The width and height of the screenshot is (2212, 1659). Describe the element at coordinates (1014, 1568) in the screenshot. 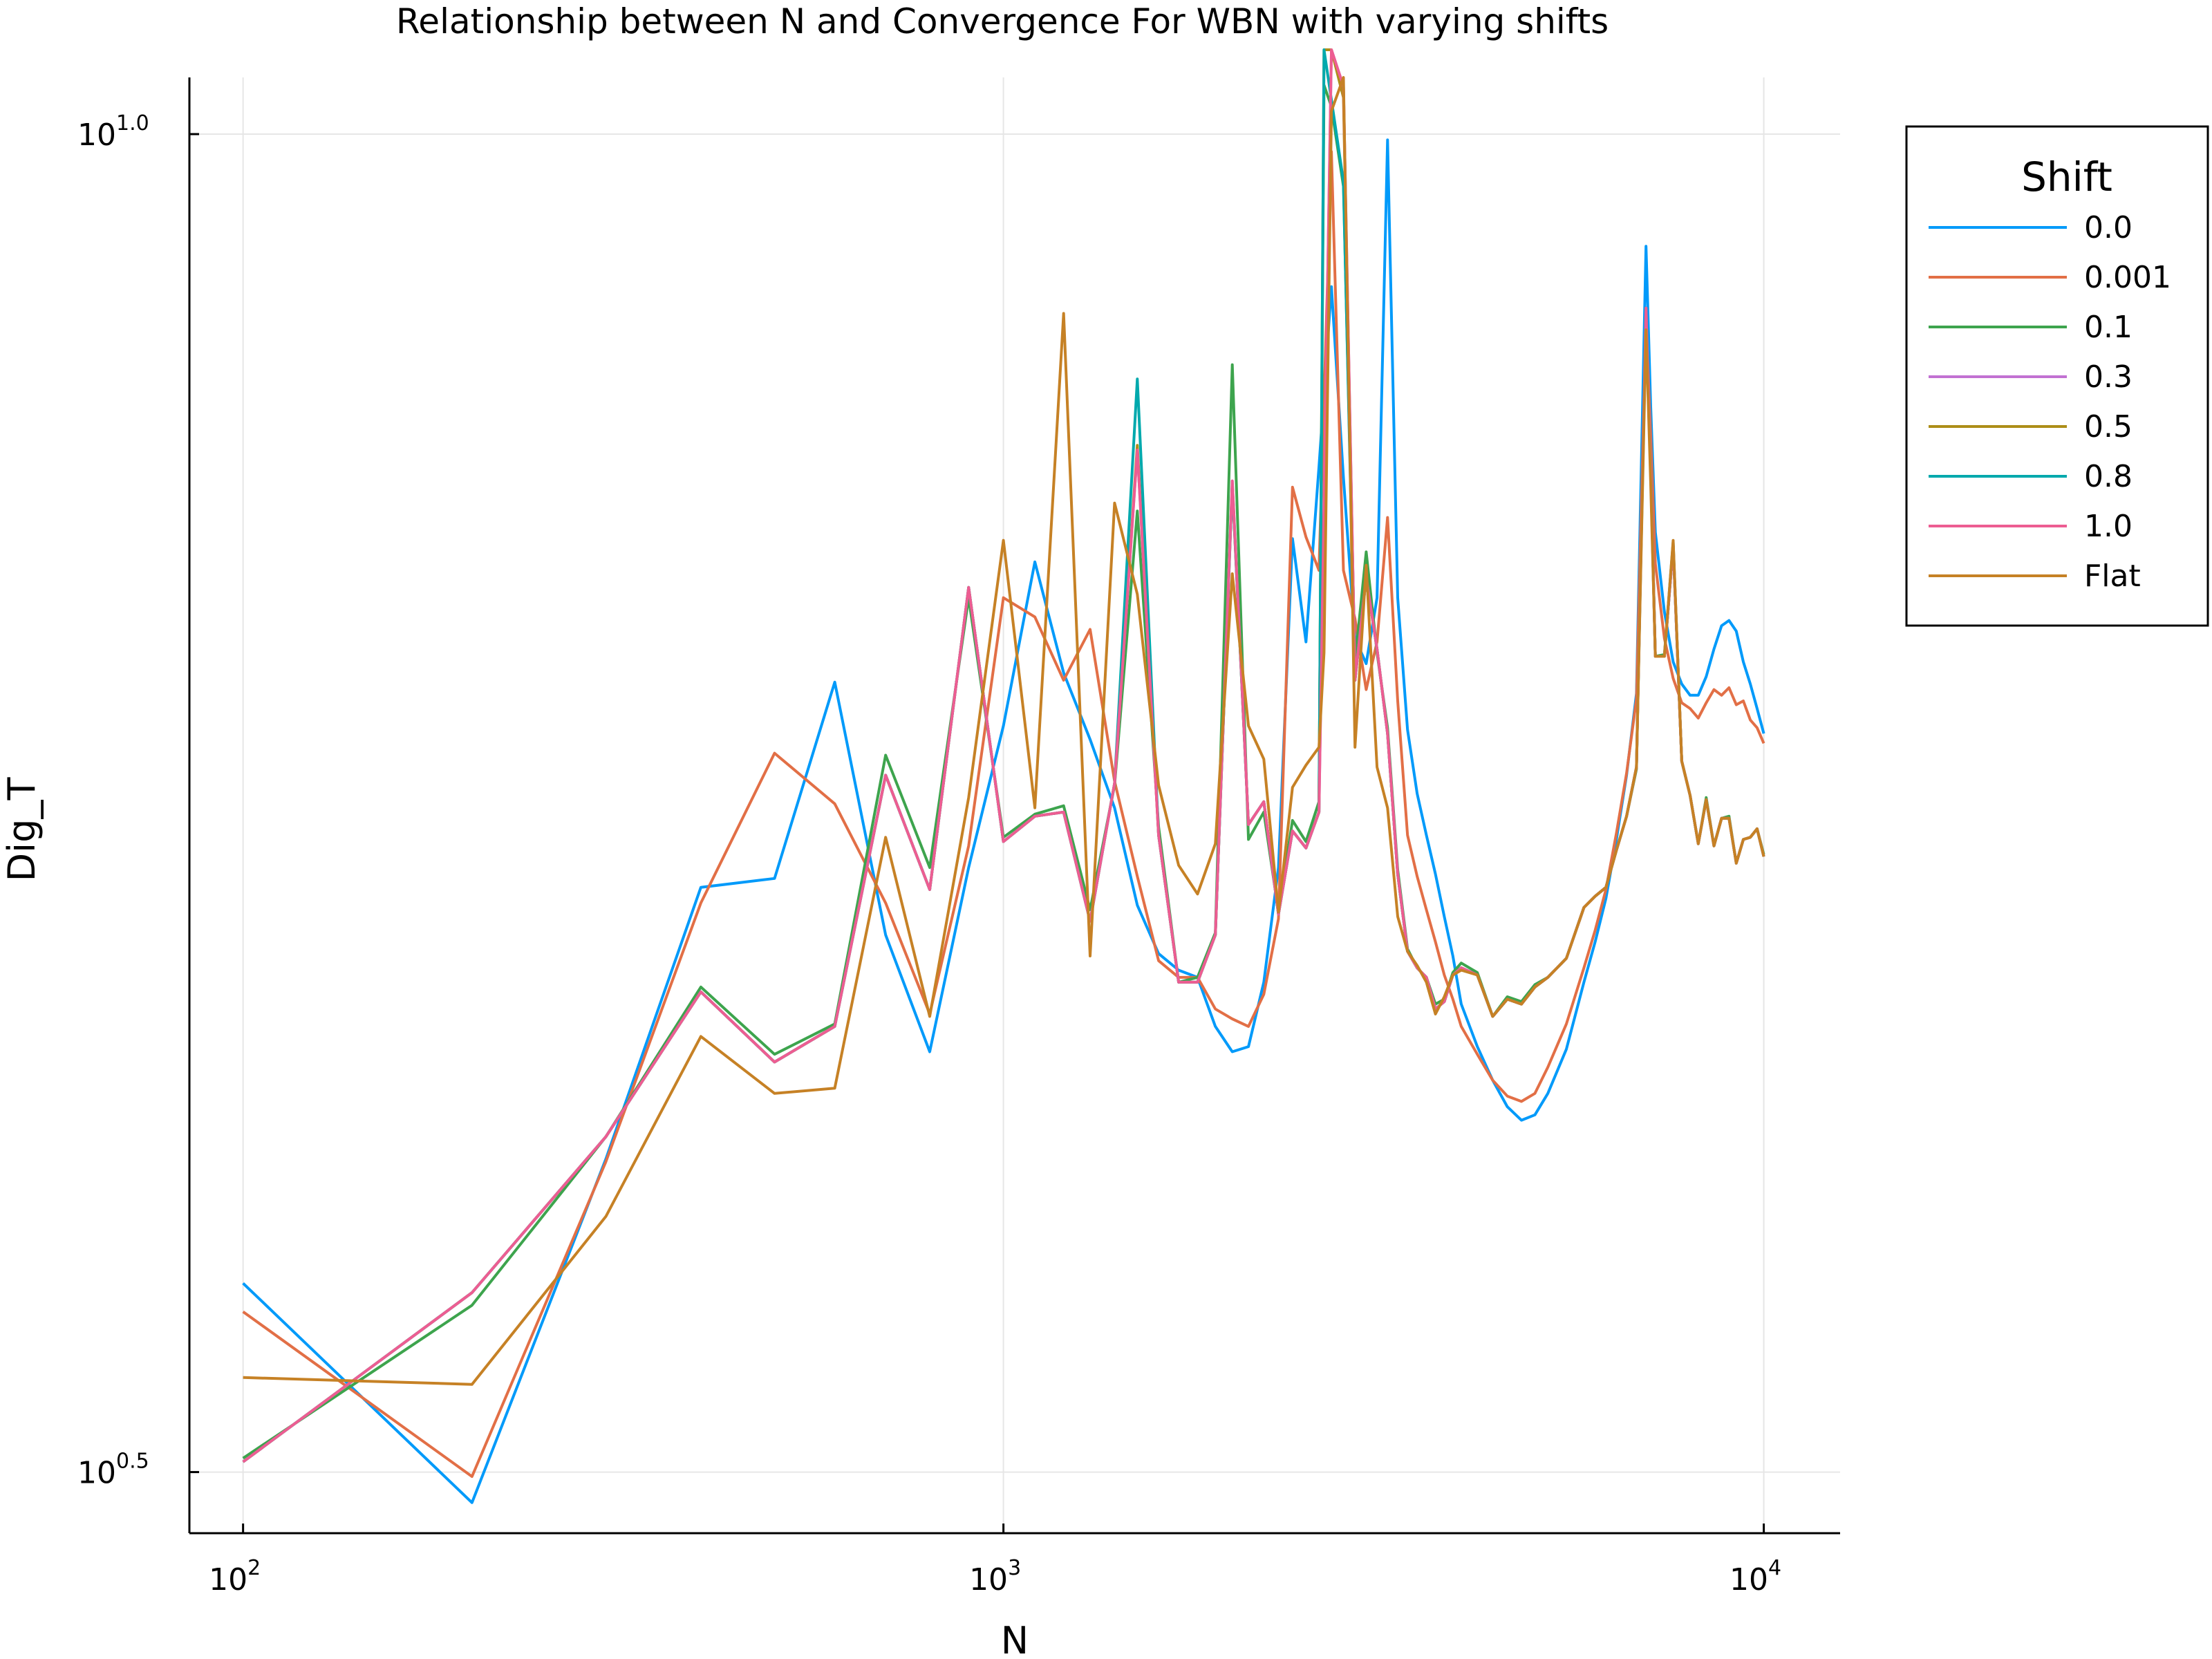

I see `x-tick-exponent: 3` at that location.